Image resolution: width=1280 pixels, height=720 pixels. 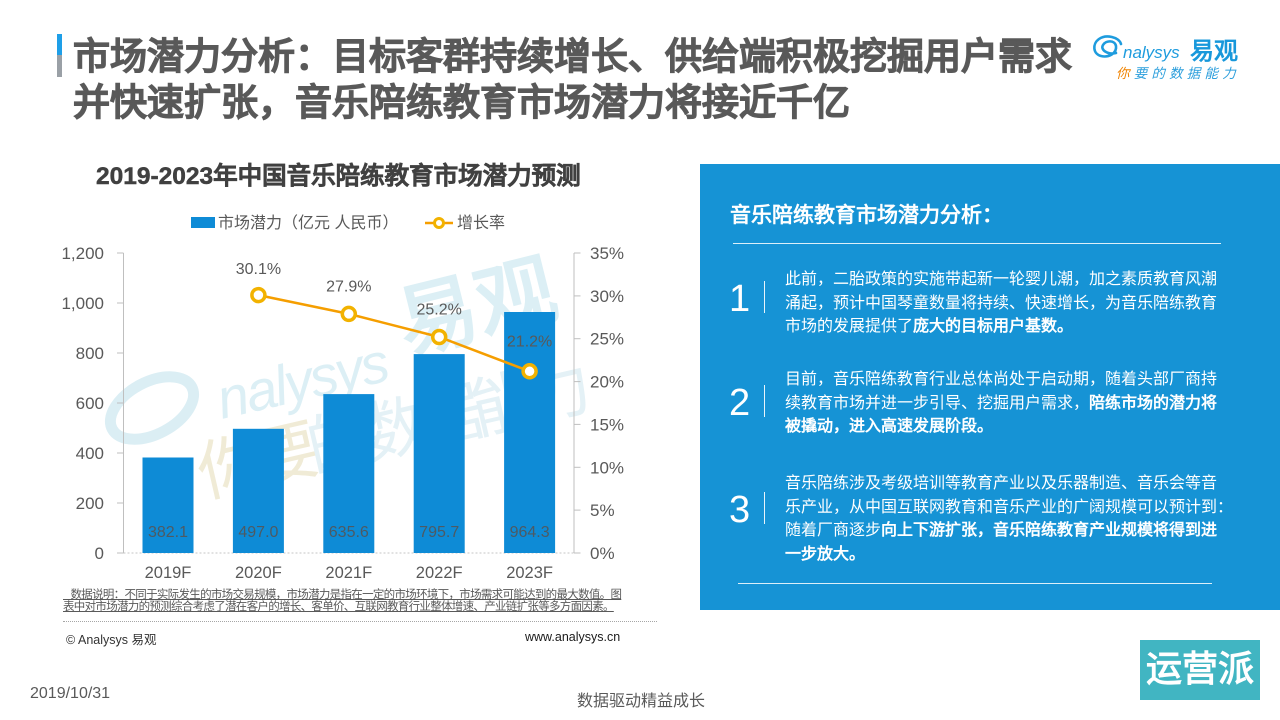 What do you see at coordinates (439, 532) in the screenshot?
I see `svg-text: 795.7` at bounding box center [439, 532].